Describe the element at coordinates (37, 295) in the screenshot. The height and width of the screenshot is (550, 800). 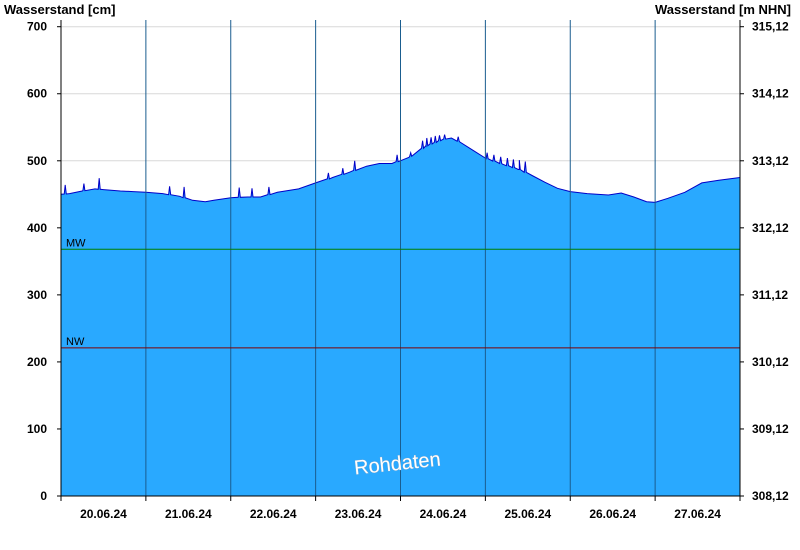
I see `left-tick-label: 300` at that location.